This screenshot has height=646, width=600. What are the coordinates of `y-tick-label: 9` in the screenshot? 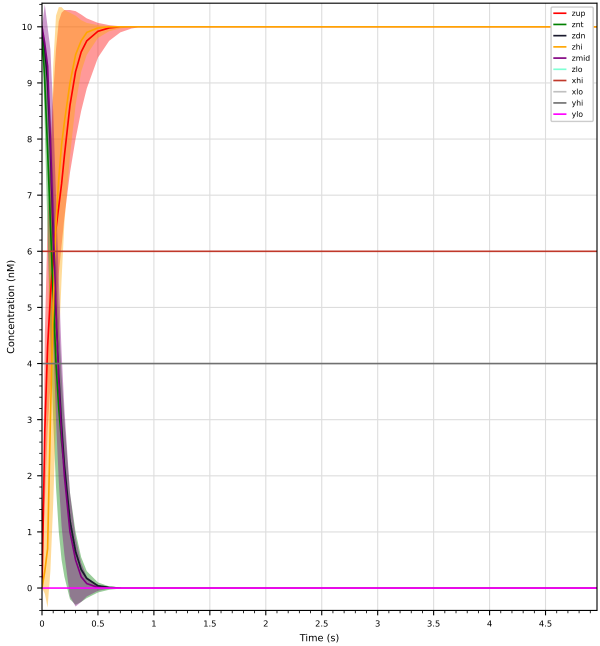 It's located at (30, 83).